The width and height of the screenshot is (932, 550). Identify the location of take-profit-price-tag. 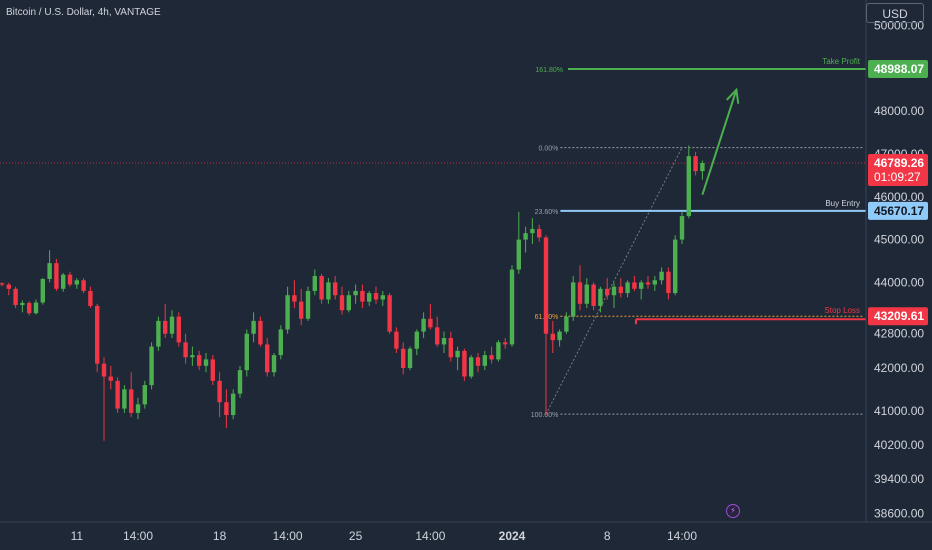
(898, 68).